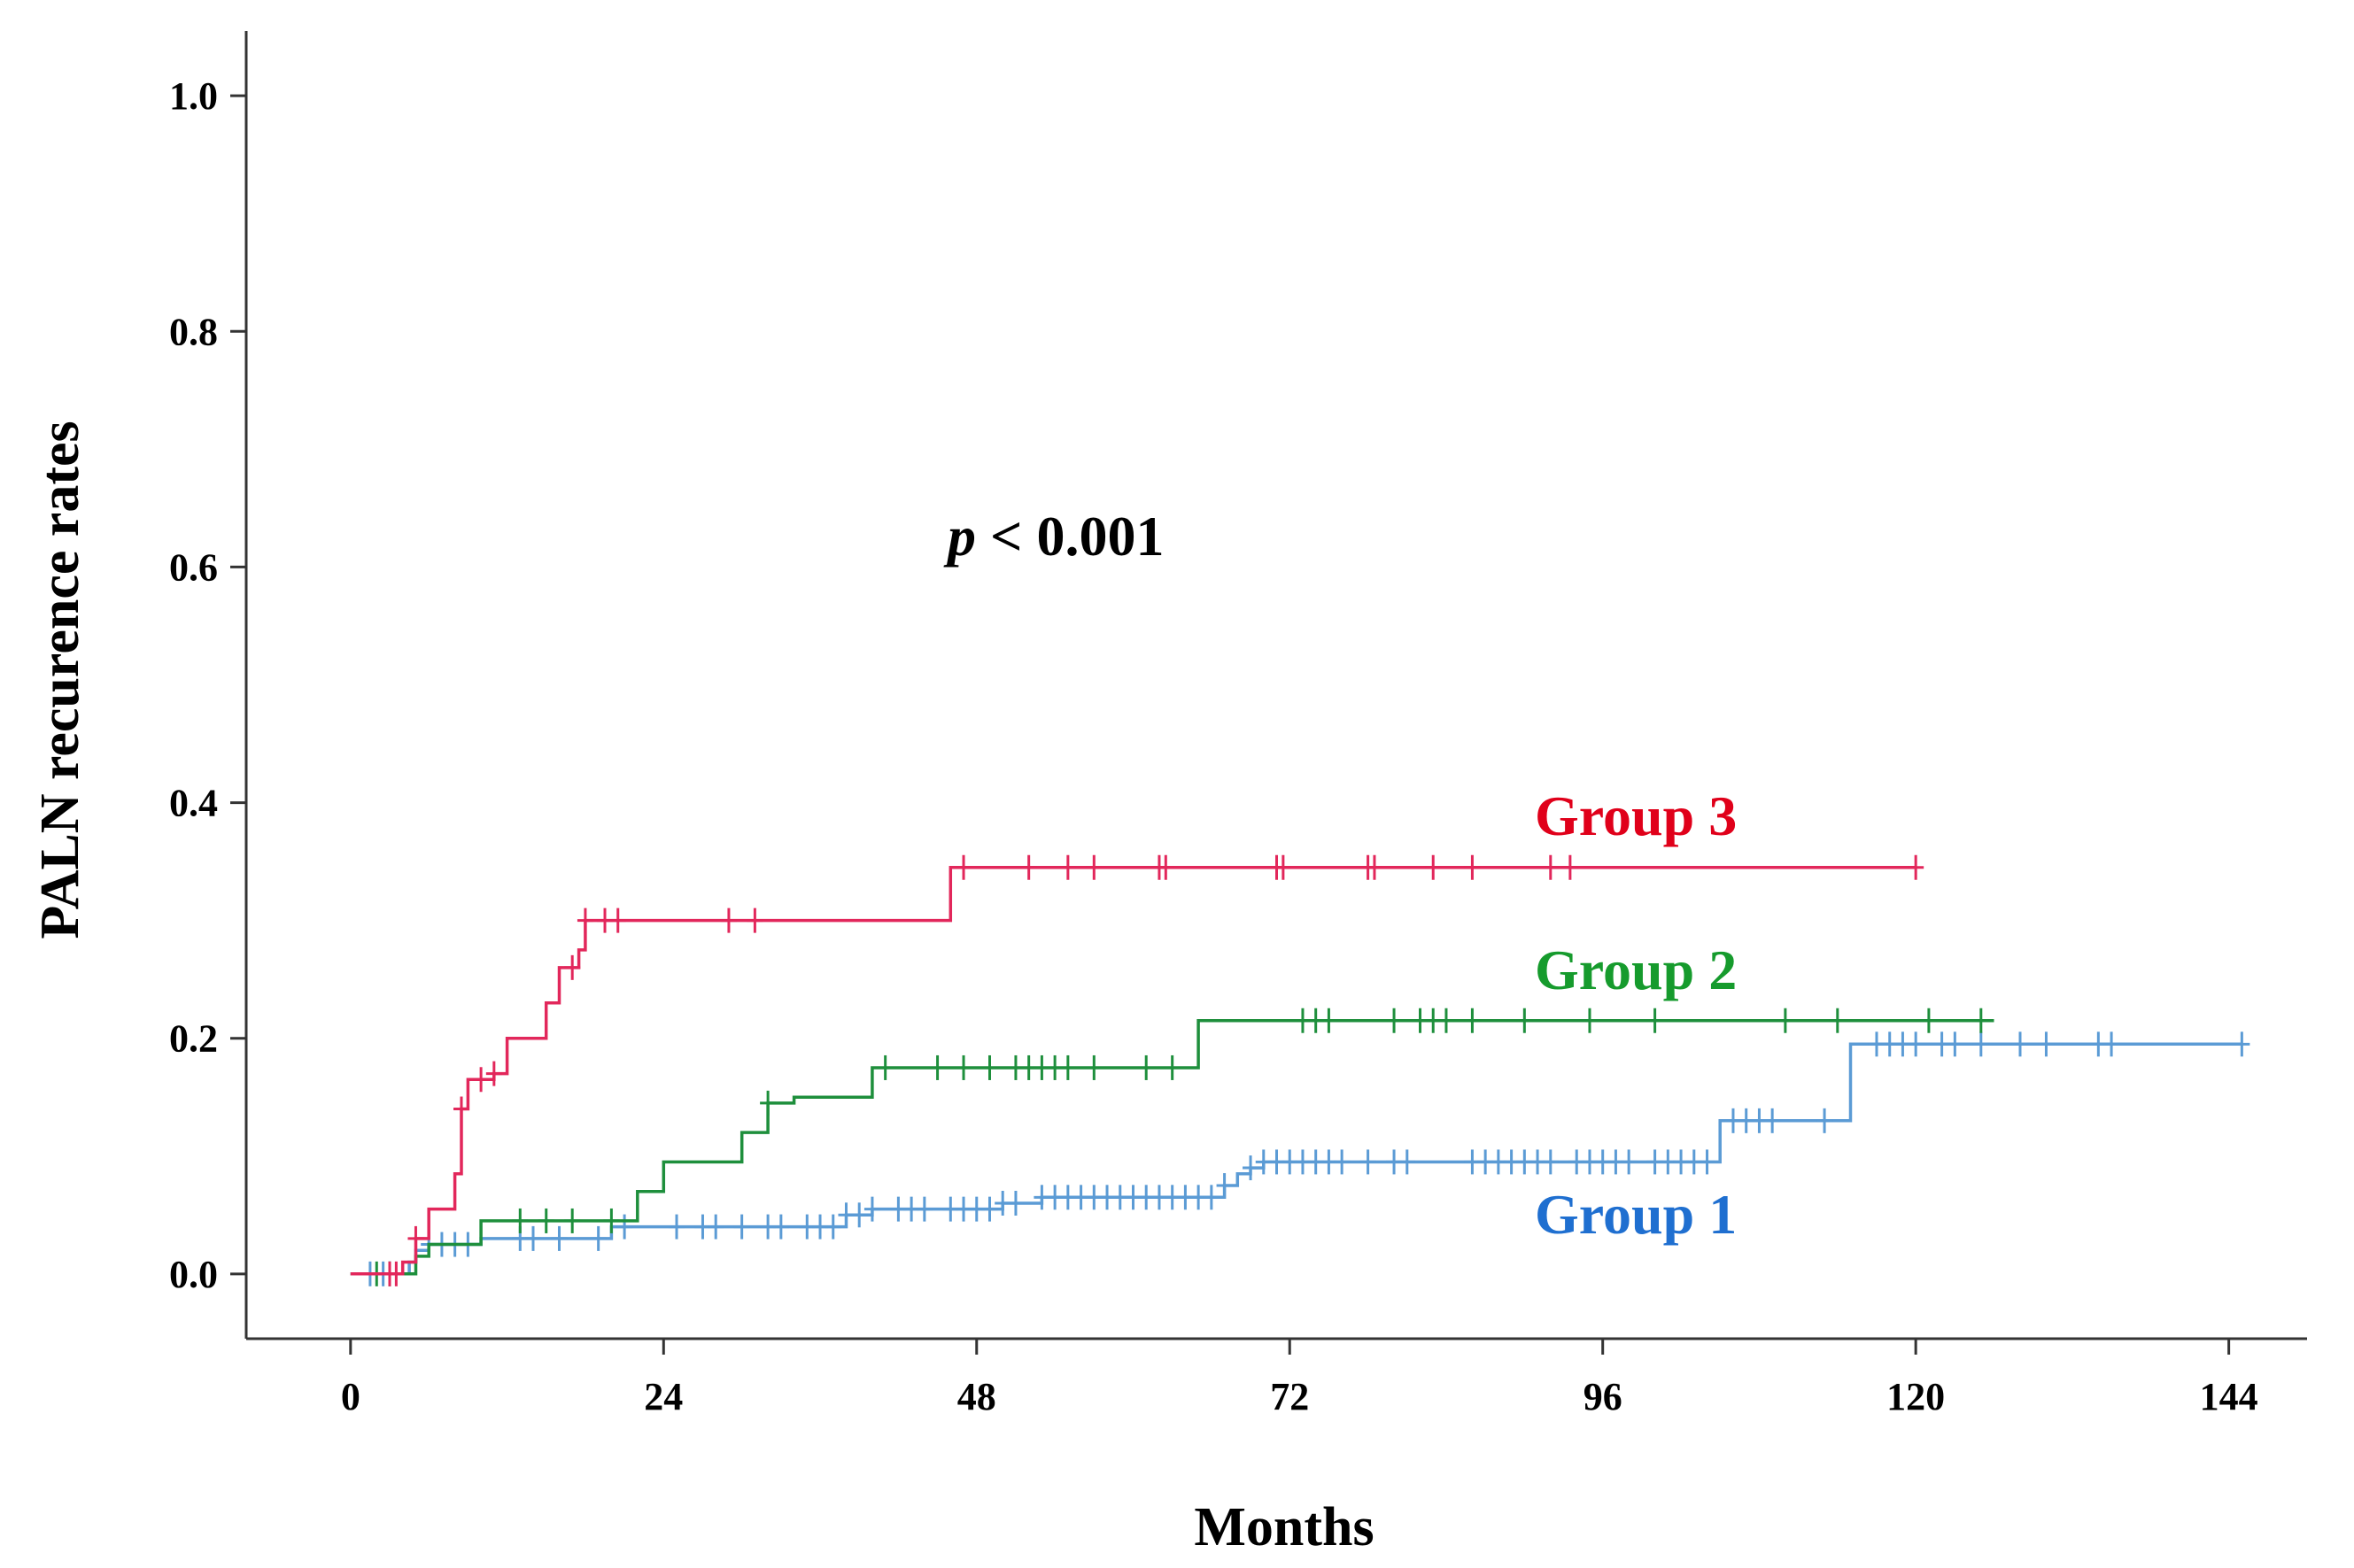 This screenshot has width=2354, height=1568. I want to click on group-2-label: Group 2, so click(1636, 969).